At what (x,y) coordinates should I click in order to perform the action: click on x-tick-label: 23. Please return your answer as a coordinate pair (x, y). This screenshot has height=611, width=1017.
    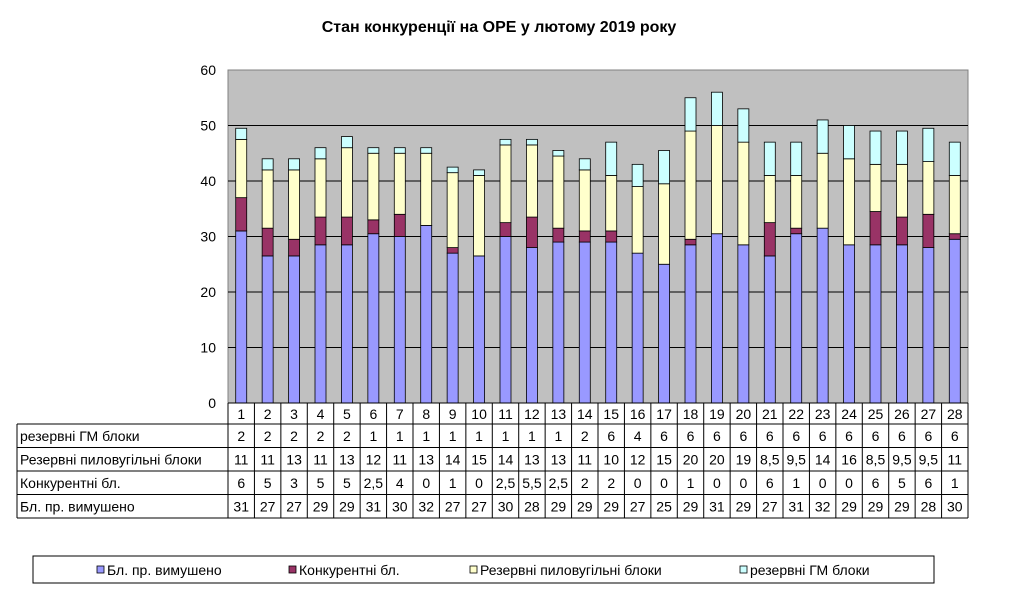
    Looking at the image, I should click on (823, 414).